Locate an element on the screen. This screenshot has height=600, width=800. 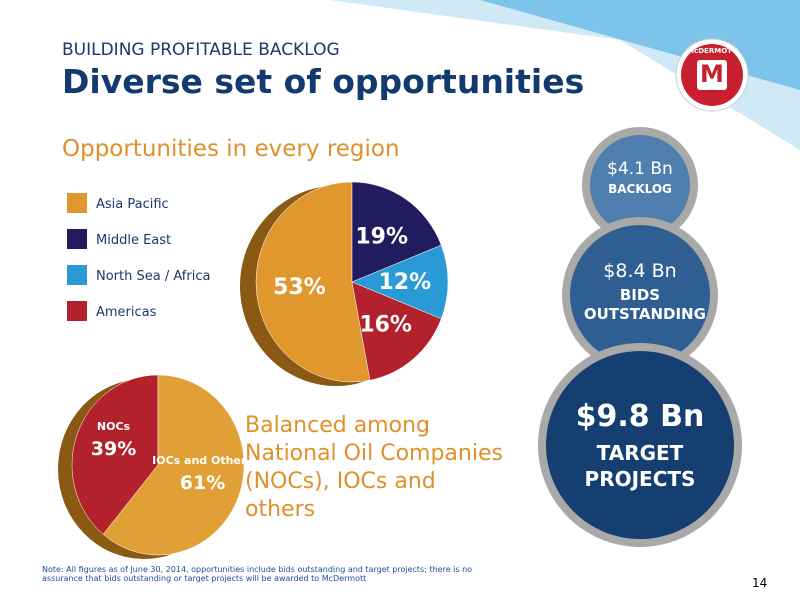
logo-letter: M is located at coordinates (712, 74).